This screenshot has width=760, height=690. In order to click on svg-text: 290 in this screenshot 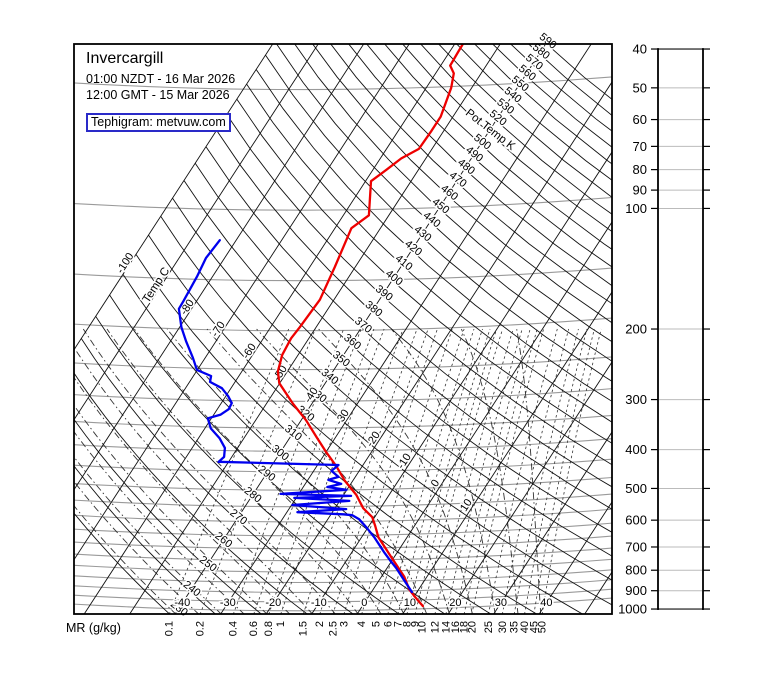, I will do `click(267, 473)`.